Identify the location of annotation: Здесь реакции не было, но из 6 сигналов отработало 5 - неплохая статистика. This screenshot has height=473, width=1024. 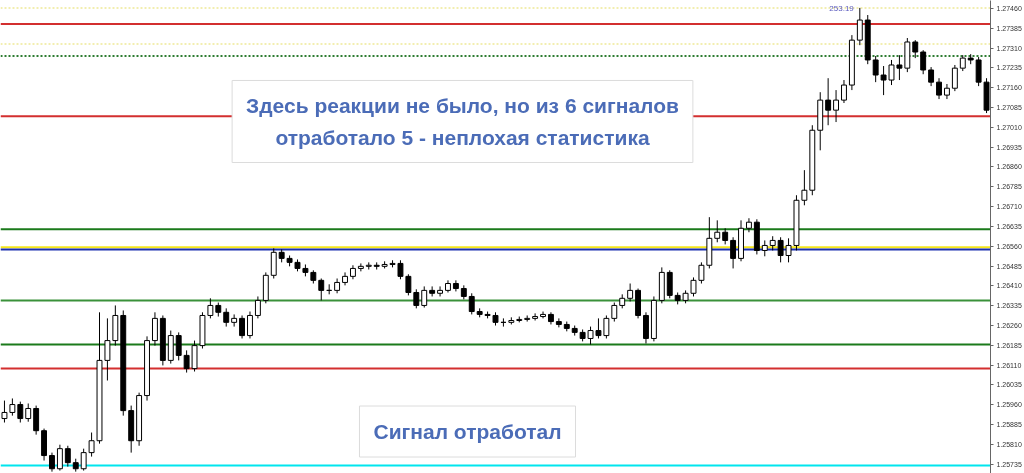
(462, 121).